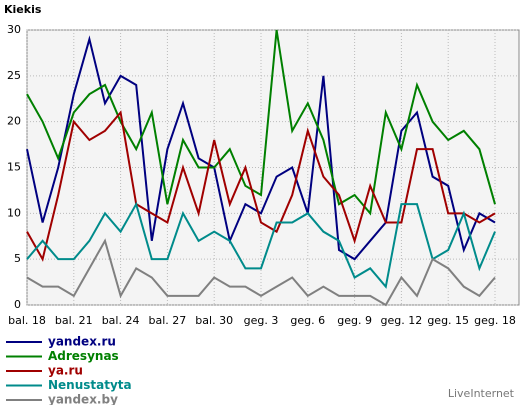 This screenshot has width=520, height=405. Describe the element at coordinates (14, 29) in the screenshot. I see `y-tick-label: 30` at that location.